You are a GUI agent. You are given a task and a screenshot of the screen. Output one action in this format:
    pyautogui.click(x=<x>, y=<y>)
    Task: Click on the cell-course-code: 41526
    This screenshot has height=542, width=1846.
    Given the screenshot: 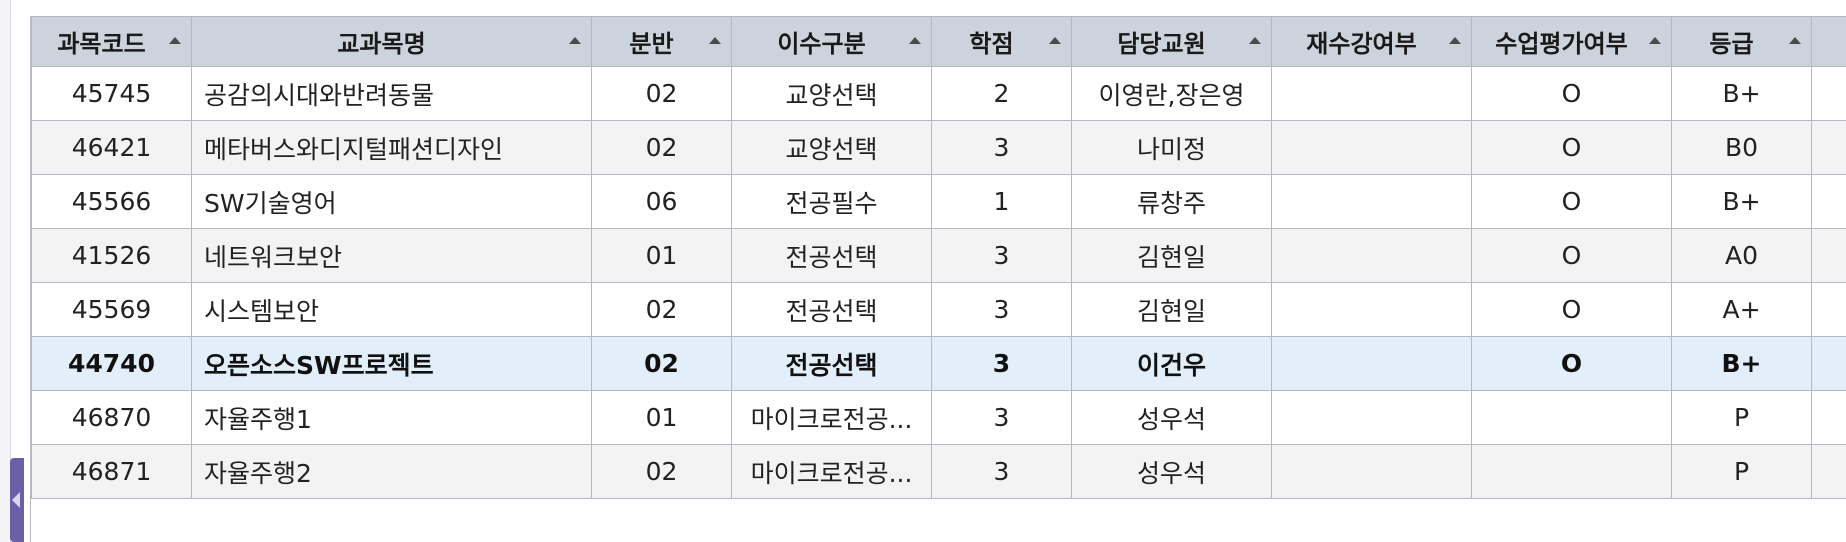 What is the action you would take?
    pyautogui.click(x=111, y=255)
    